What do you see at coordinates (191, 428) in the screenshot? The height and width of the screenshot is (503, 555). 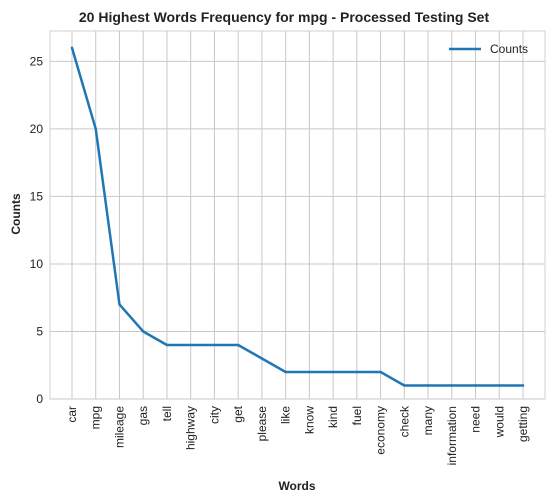 I see `x-tick-label: highway` at bounding box center [191, 428].